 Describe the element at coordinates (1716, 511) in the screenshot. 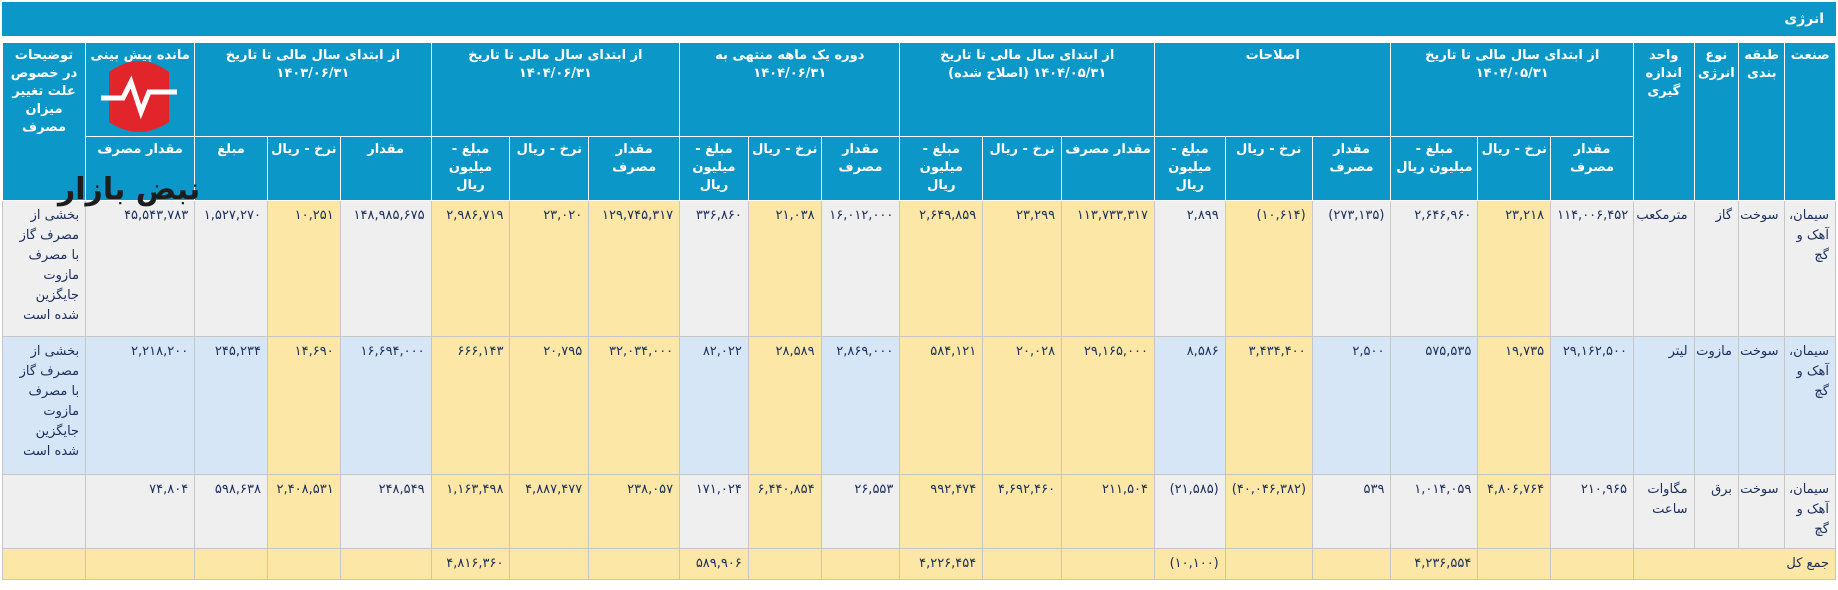

I see `cell-energy-type: برق` at that location.